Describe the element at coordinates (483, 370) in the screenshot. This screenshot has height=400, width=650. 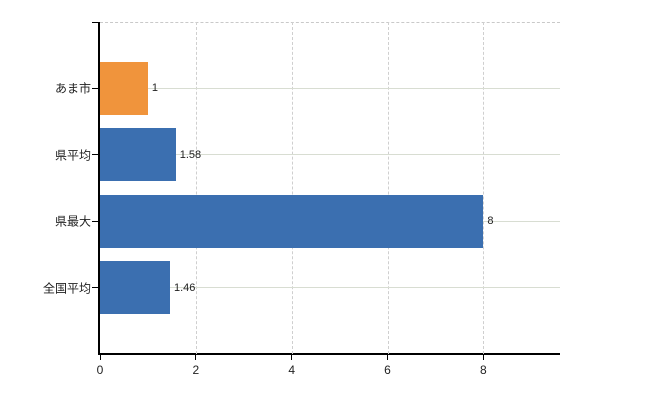
I see `x-tick-label: 8` at that location.